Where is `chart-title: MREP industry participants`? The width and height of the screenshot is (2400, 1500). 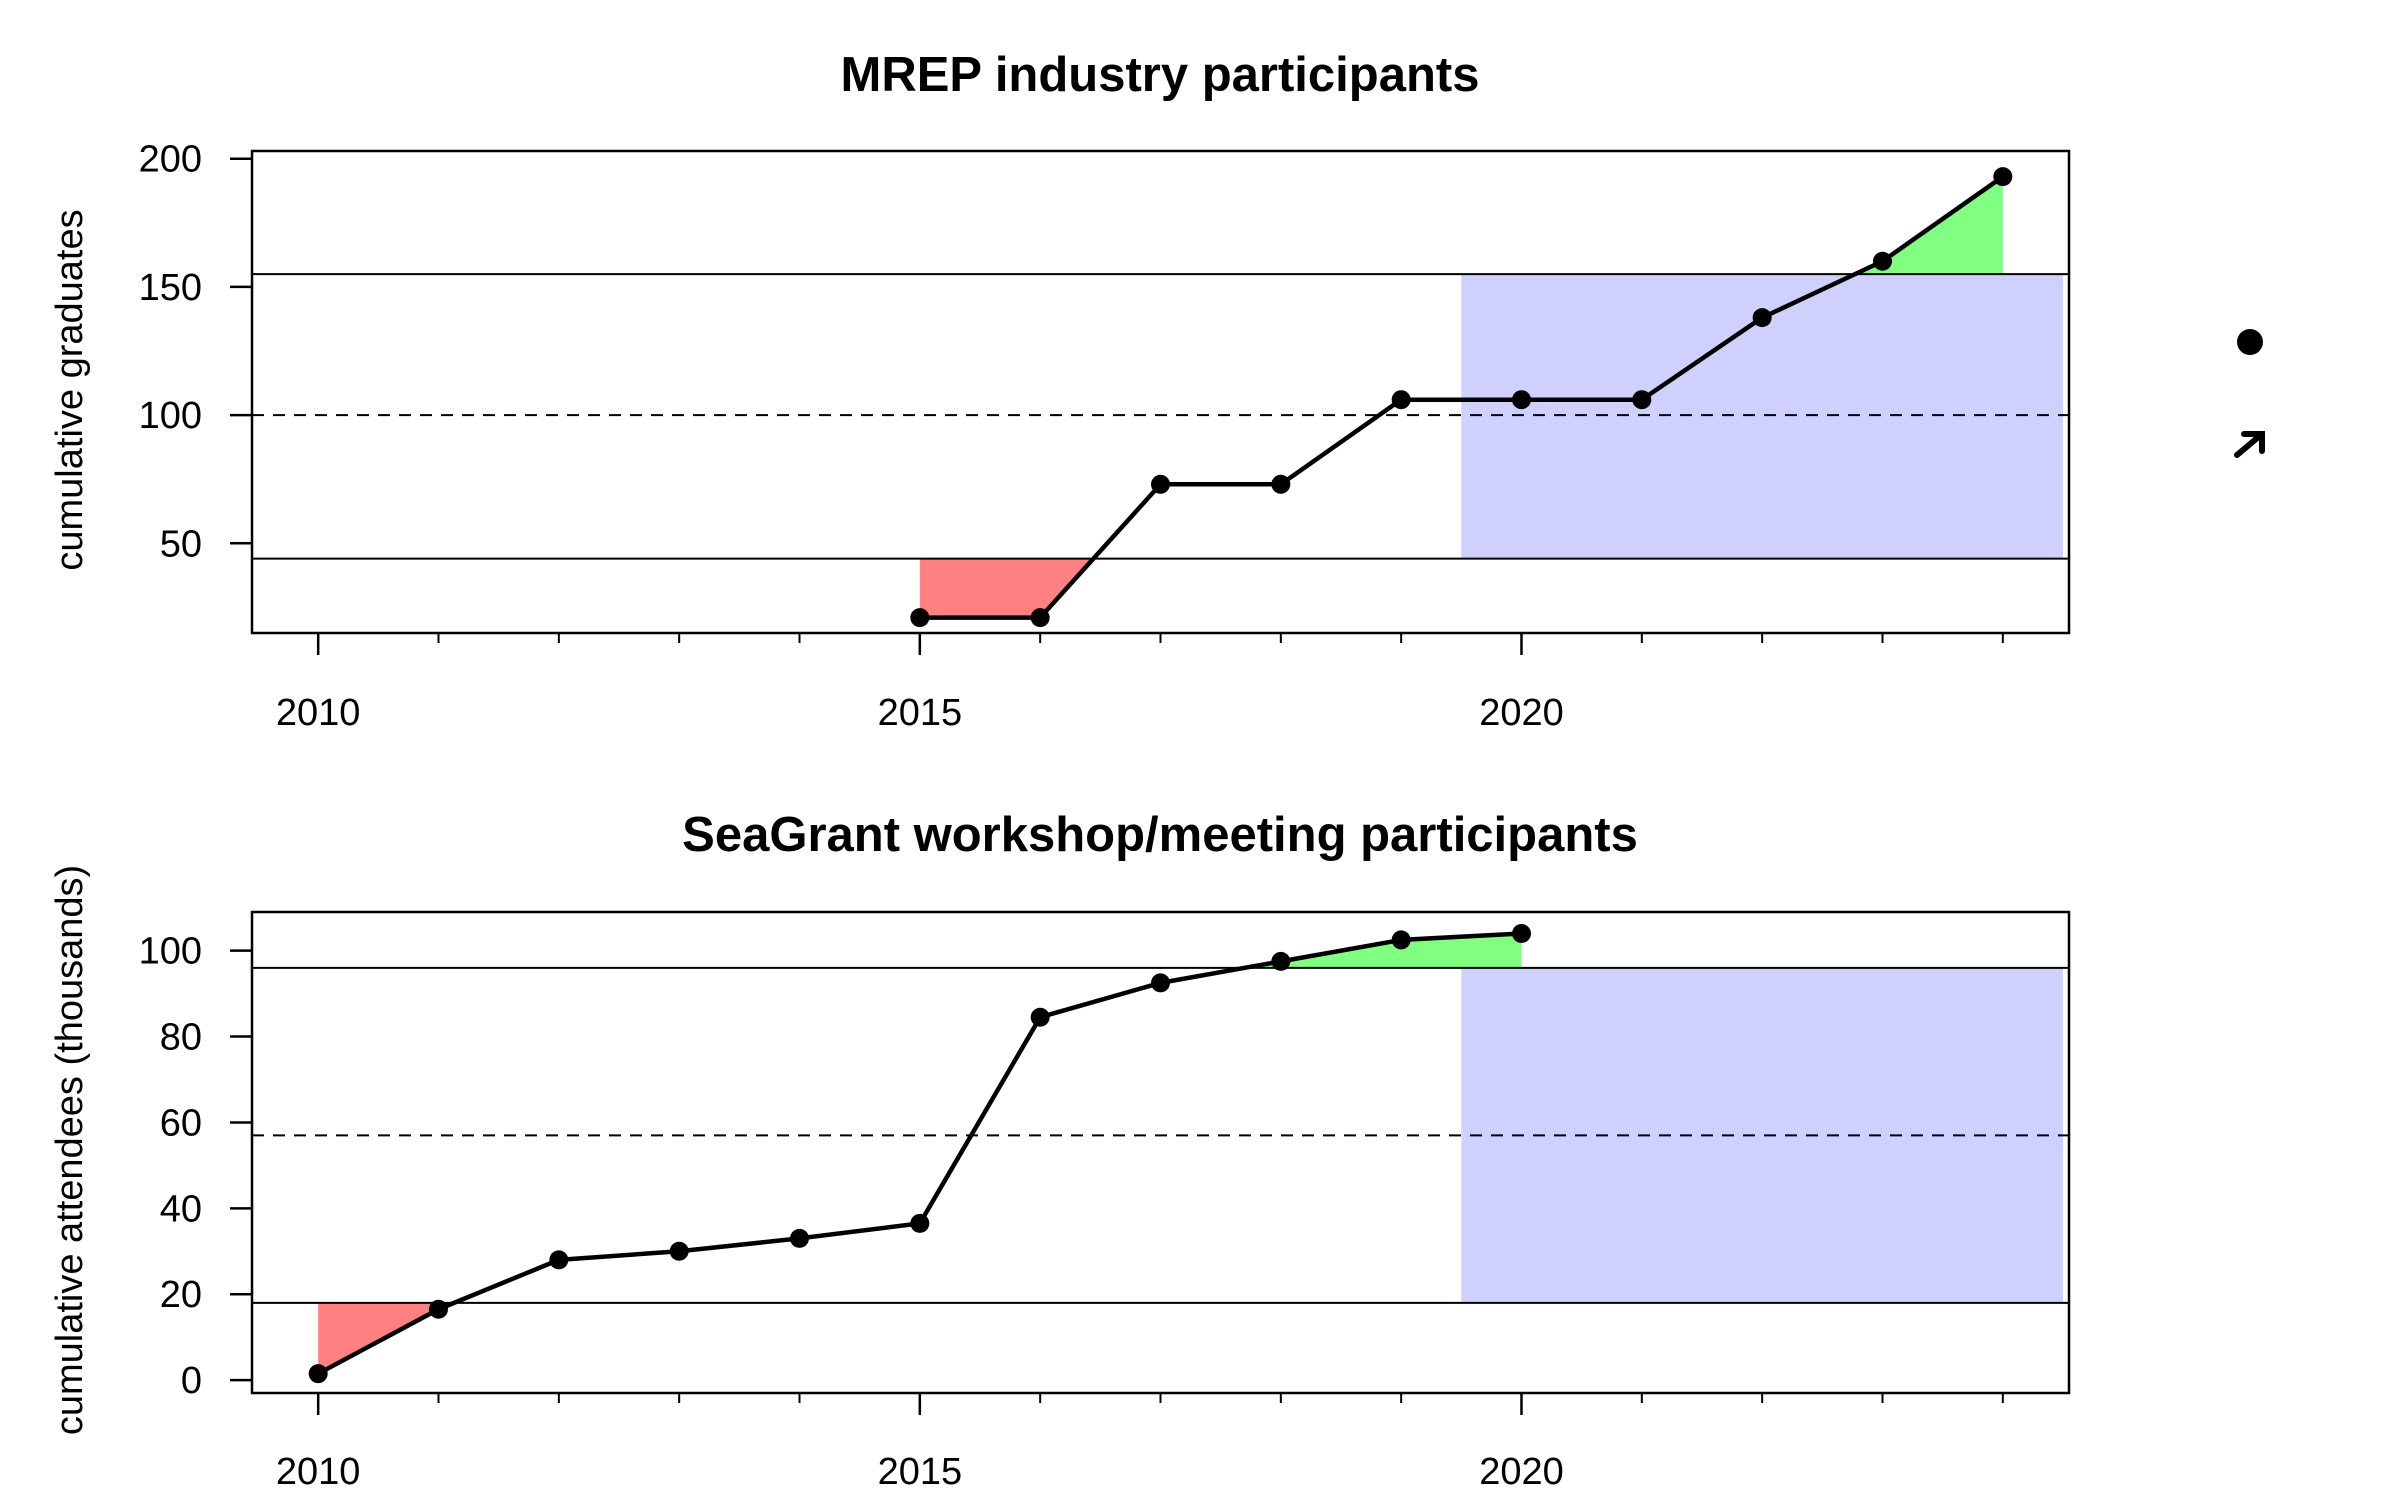
chart-title: MREP industry participants is located at coordinates (1160, 75).